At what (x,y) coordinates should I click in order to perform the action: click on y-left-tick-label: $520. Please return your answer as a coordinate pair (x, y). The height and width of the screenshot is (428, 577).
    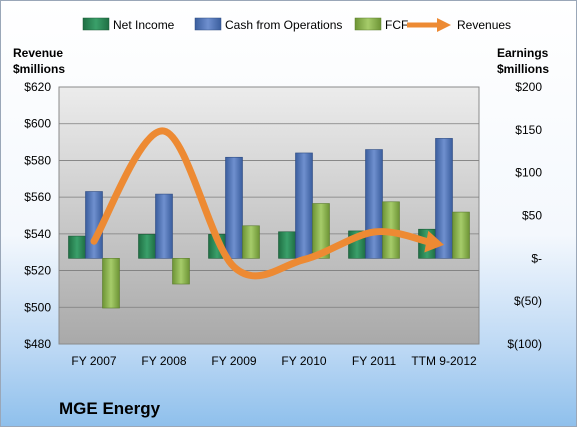
    Looking at the image, I should click on (37, 271).